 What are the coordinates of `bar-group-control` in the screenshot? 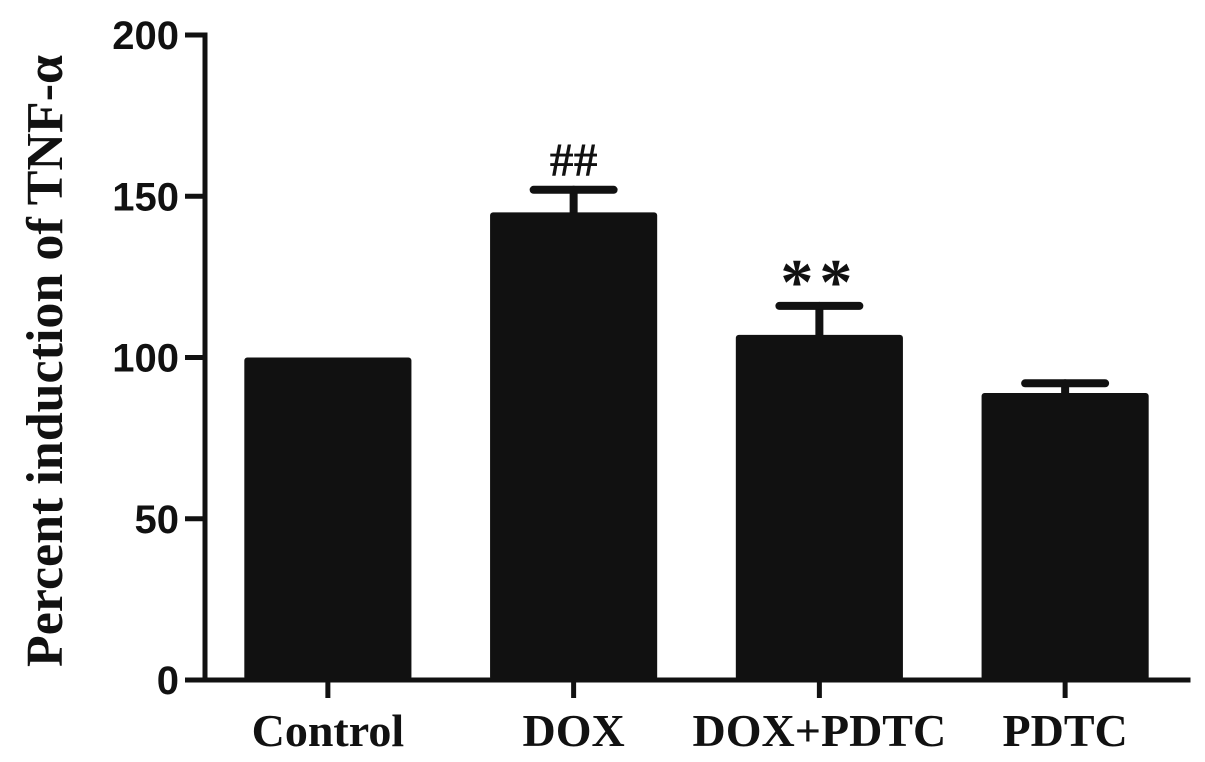 It's located at (328, 518).